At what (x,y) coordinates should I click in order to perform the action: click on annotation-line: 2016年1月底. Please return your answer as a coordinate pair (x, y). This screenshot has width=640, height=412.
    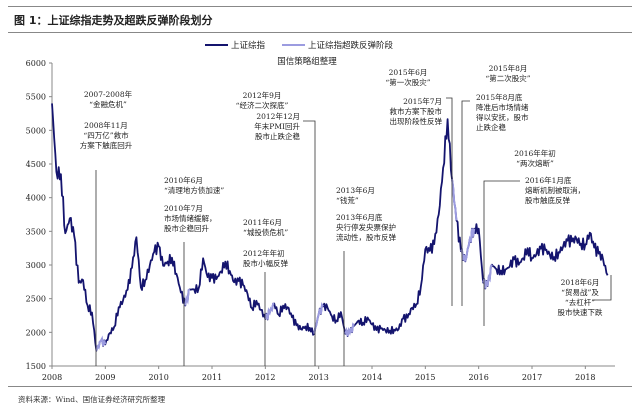
    Looking at the image, I should click on (548, 180).